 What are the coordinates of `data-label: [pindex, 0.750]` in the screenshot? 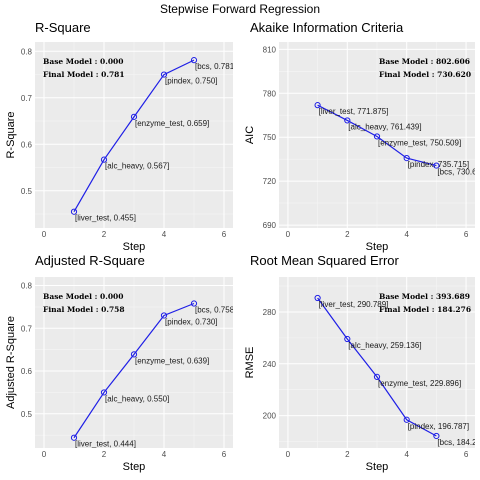 It's located at (191, 81).